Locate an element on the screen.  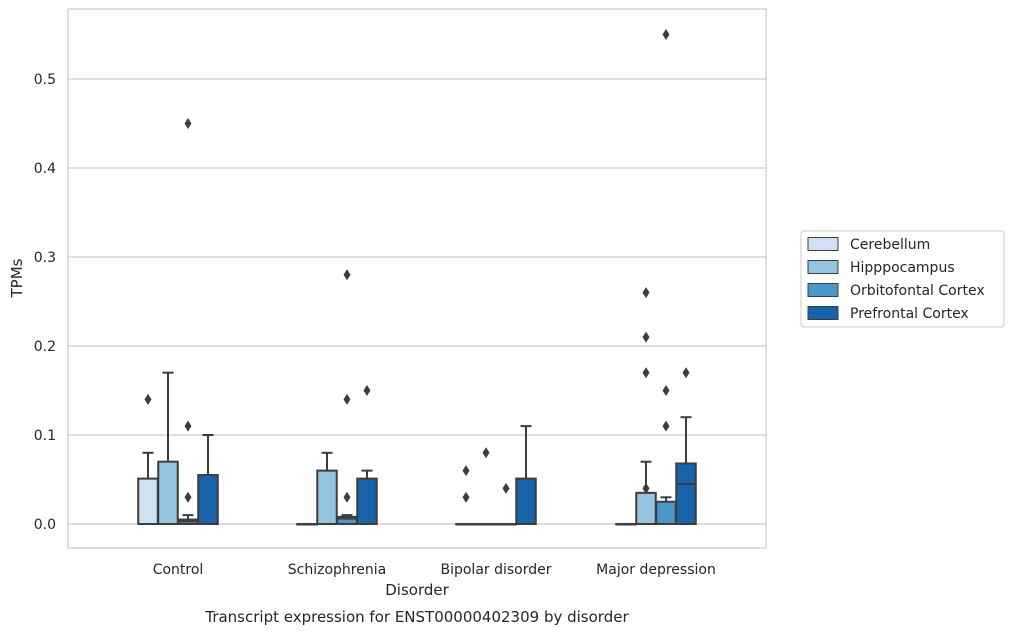
x-tick-label: Control is located at coordinates (178, 570).